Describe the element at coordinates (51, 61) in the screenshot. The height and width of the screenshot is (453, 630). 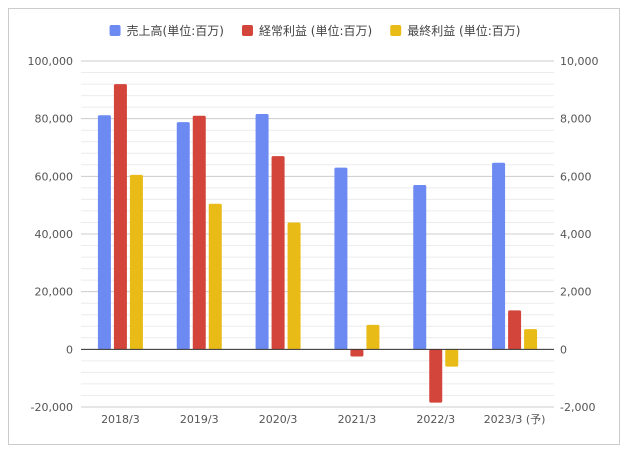
I see `left-tick-label: 100,000` at that location.